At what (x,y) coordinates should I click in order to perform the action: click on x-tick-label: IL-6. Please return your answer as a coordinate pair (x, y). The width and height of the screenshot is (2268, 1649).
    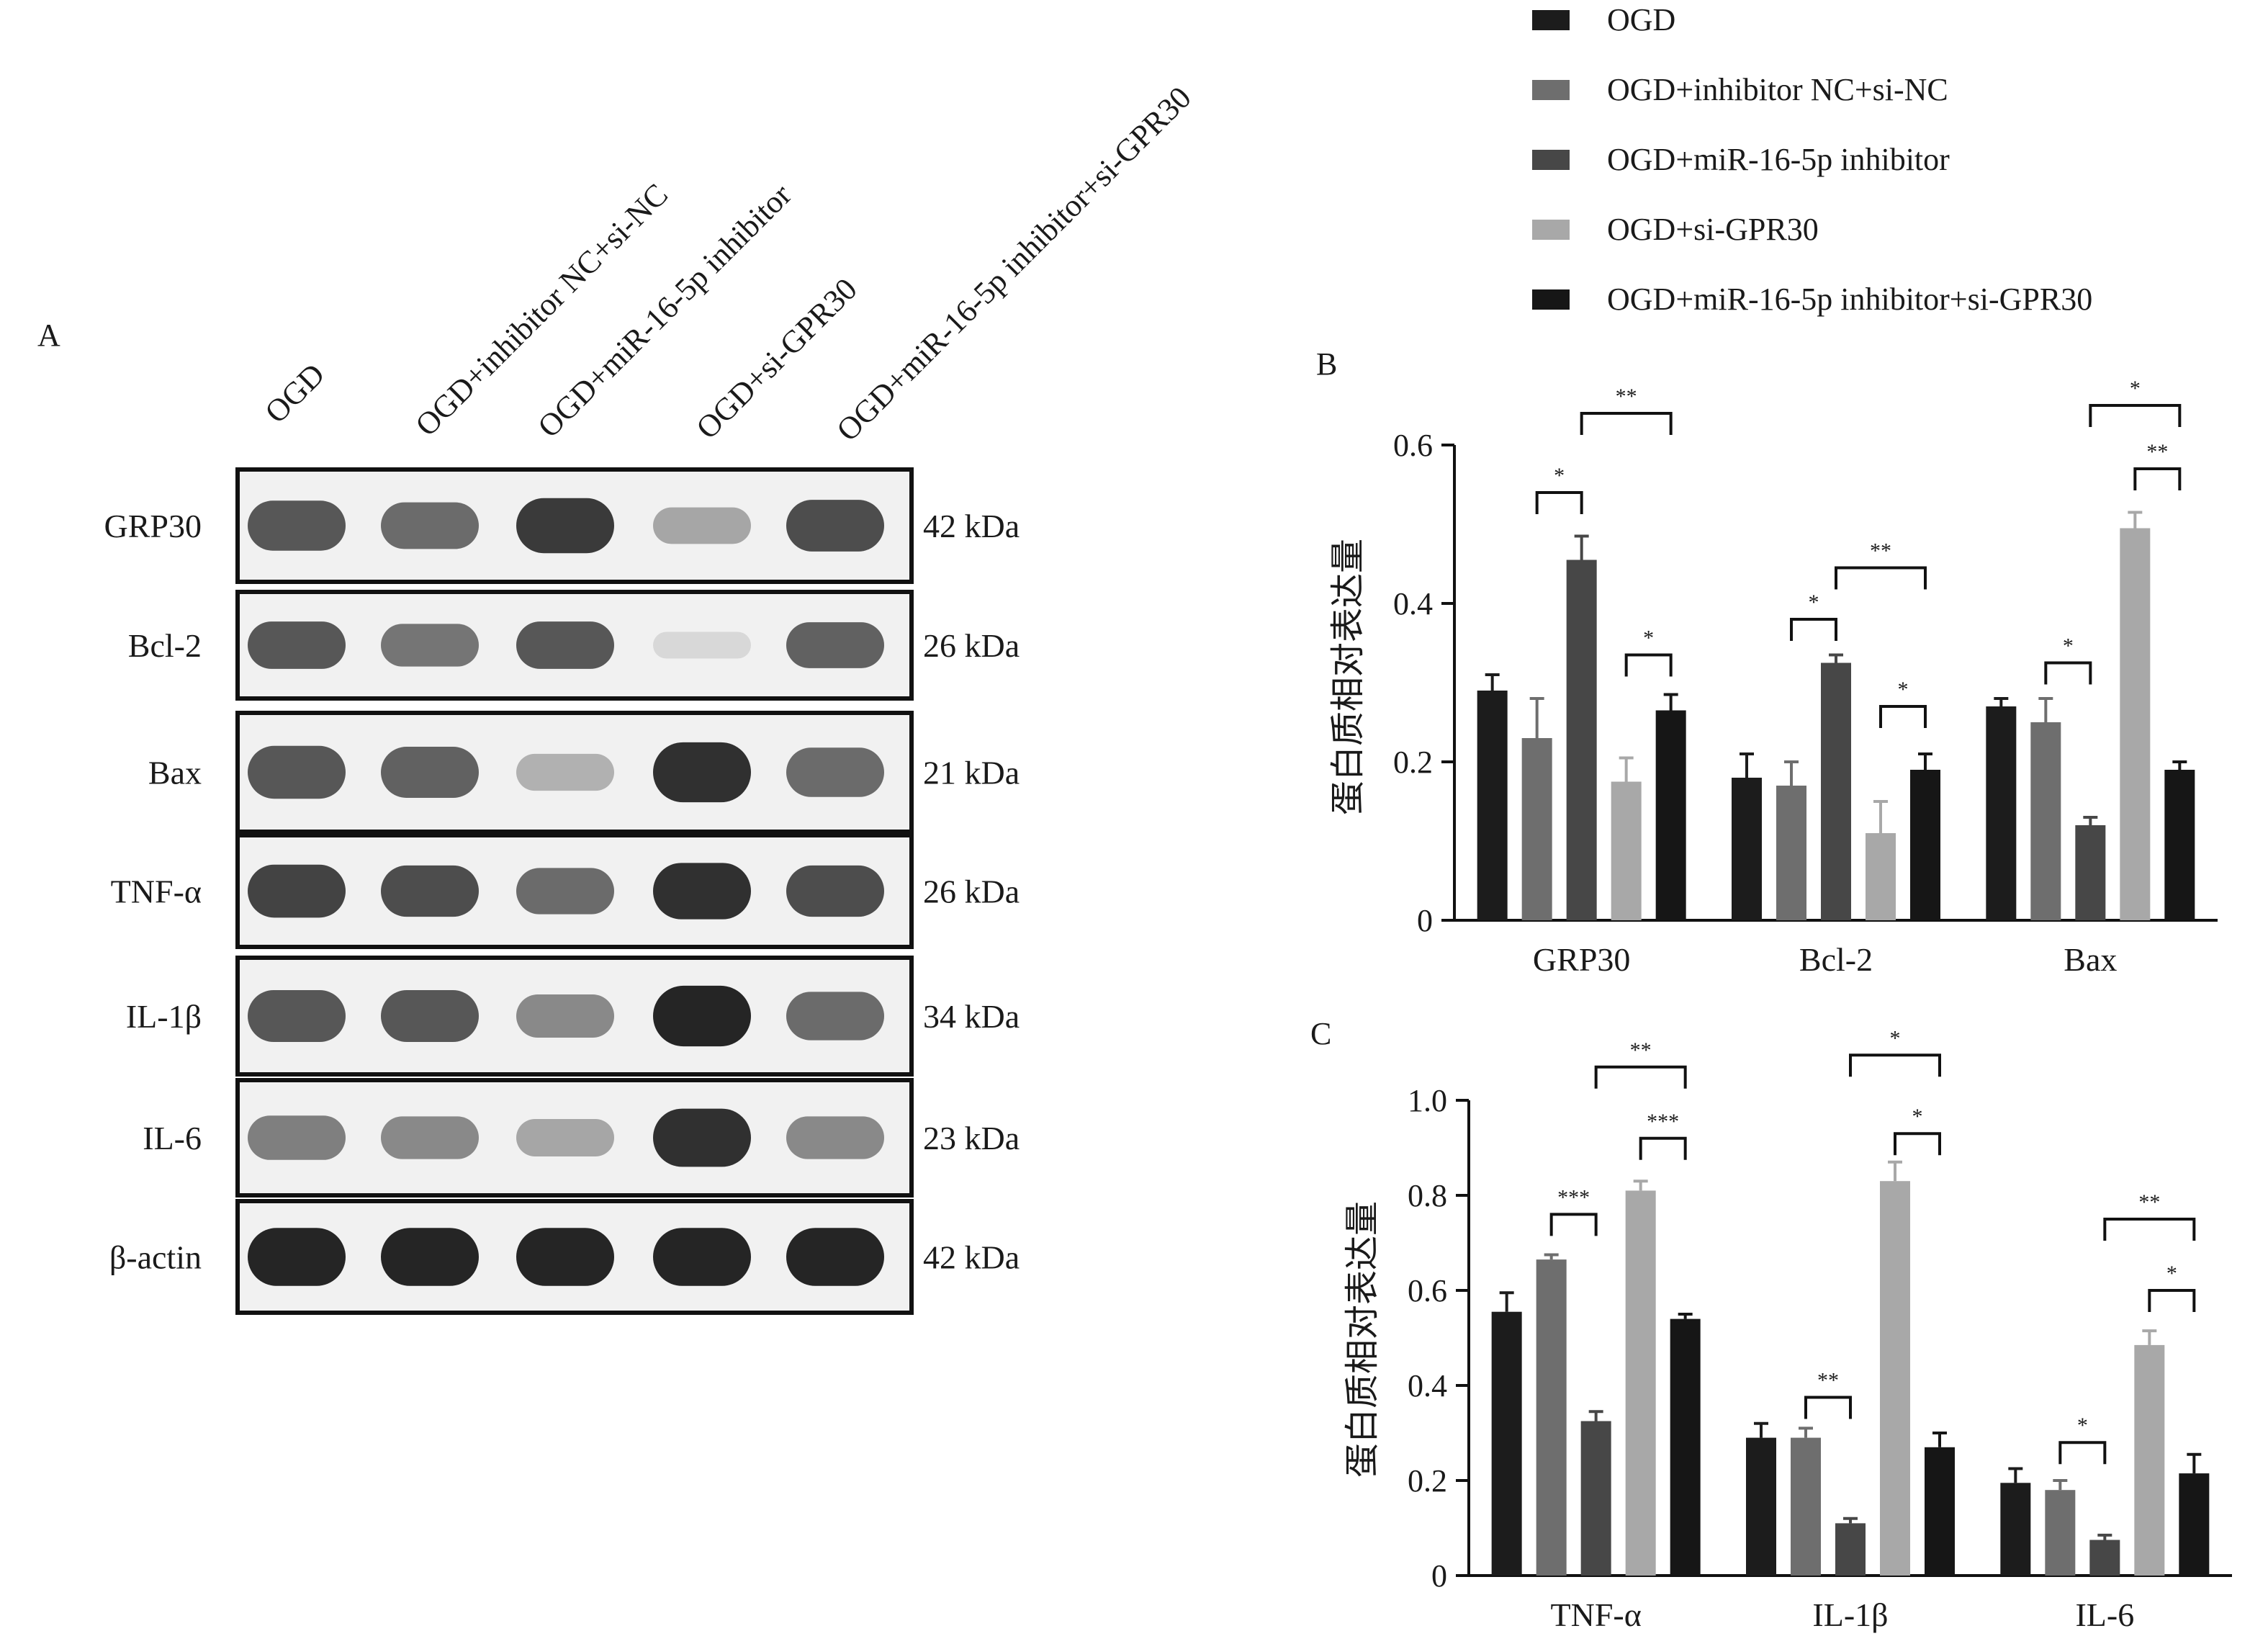
    Looking at the image, I should click on (2104, 1614).